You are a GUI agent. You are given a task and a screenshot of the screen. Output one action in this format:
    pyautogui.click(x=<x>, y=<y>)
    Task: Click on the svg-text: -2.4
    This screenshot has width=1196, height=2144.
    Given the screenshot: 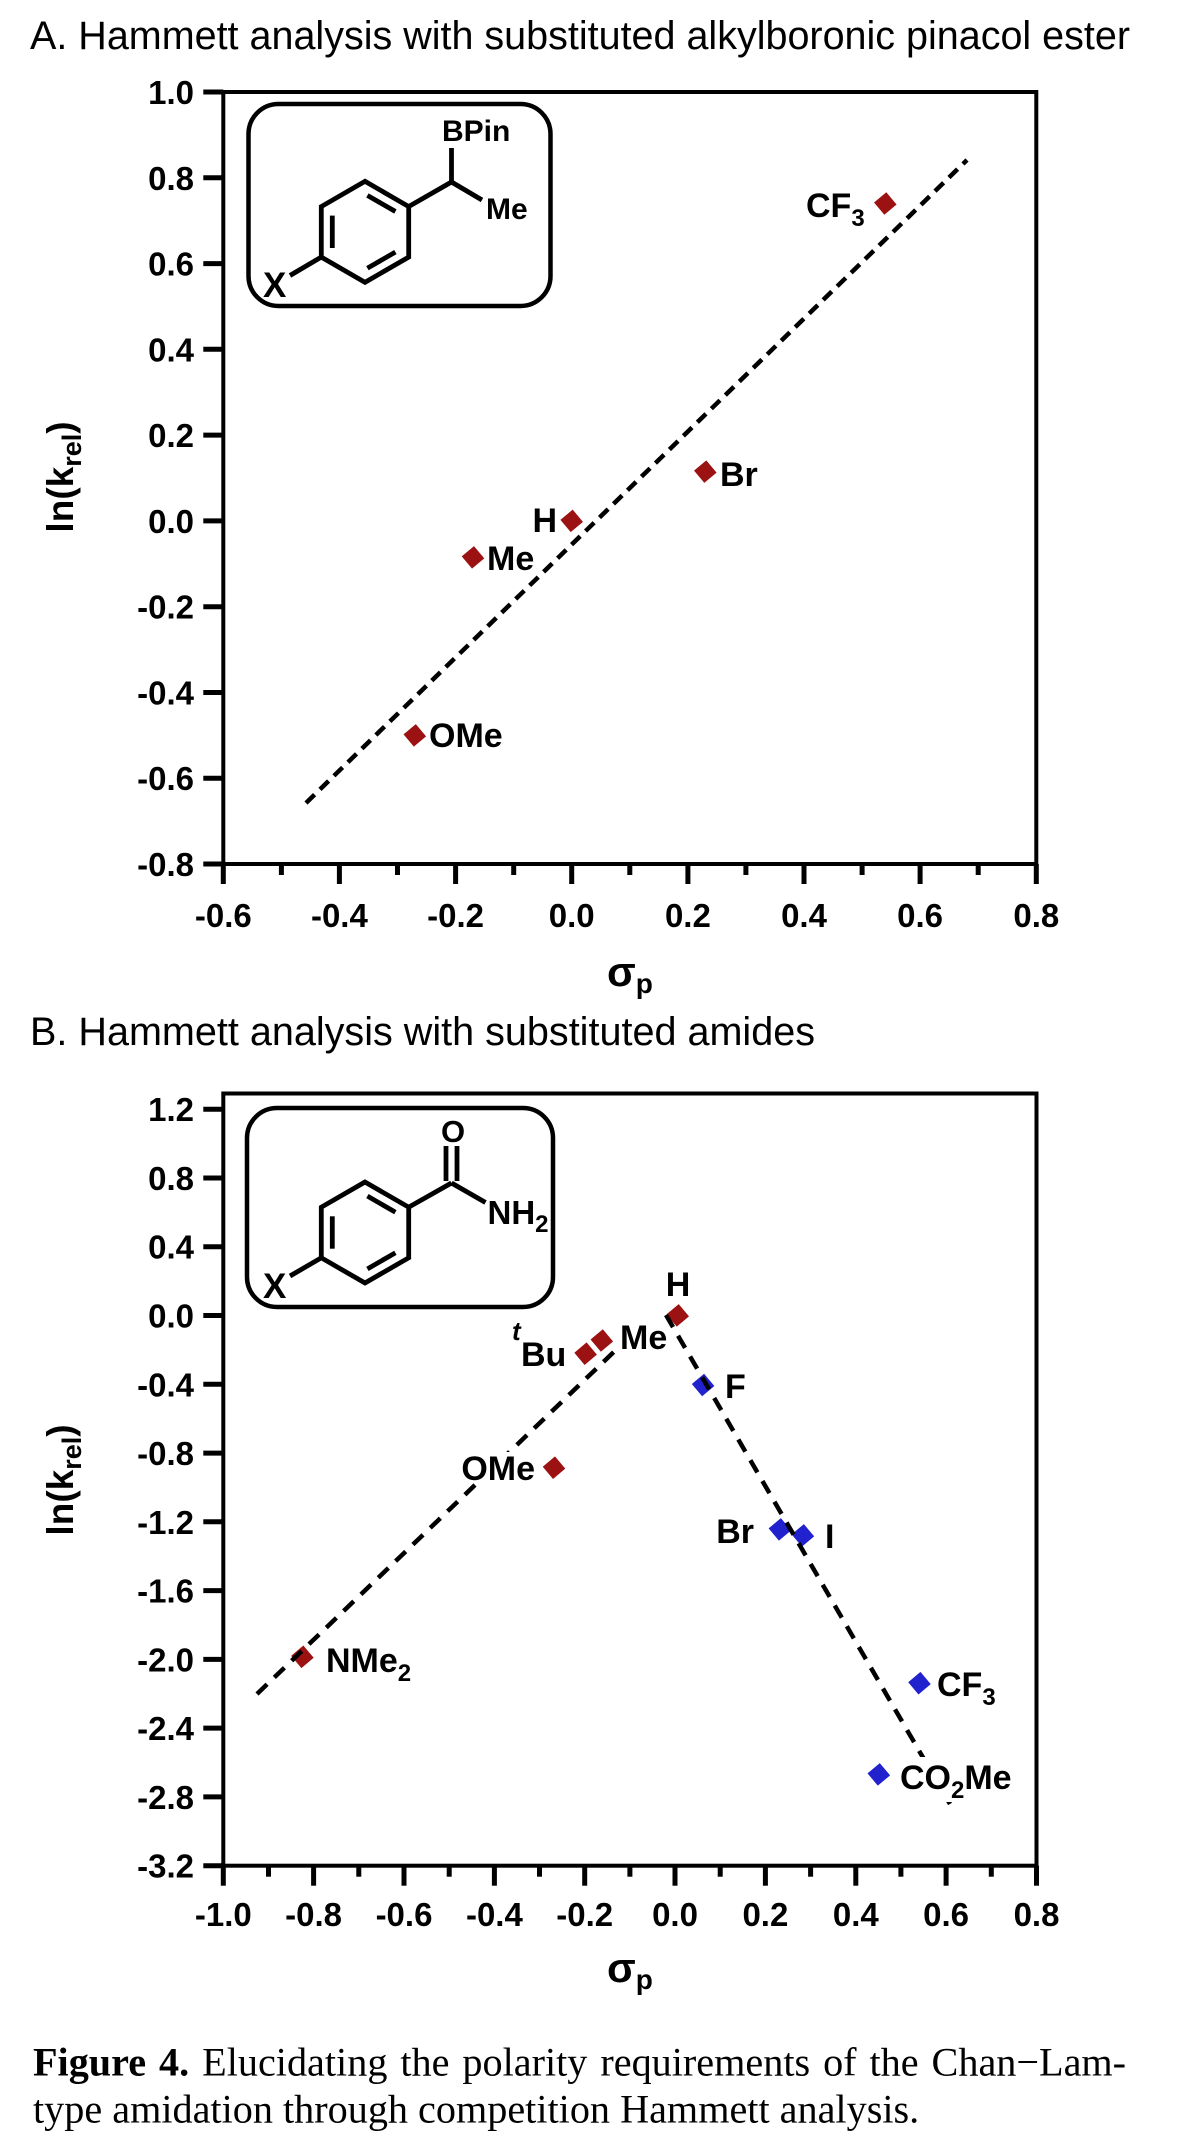 What is the action you would take?
    pyautogui.click(x=166, y=1728)
    